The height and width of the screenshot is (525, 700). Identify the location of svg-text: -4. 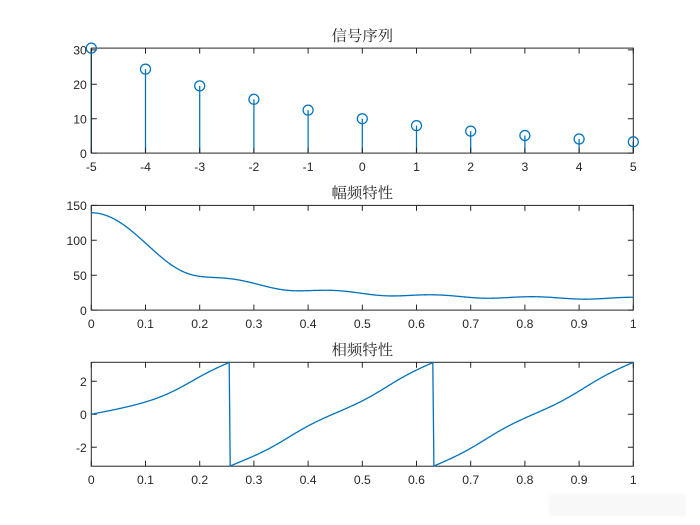
(145, 167).